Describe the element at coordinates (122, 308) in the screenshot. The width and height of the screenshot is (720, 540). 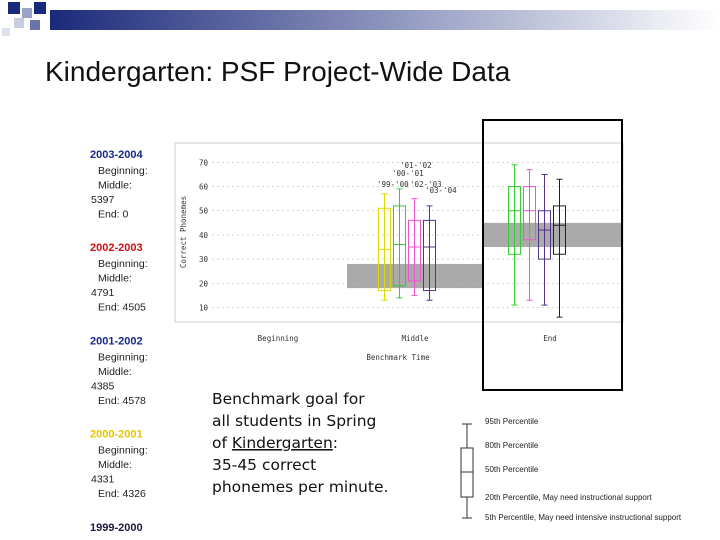
I see `sidebar-line: End: 4505` at that location.